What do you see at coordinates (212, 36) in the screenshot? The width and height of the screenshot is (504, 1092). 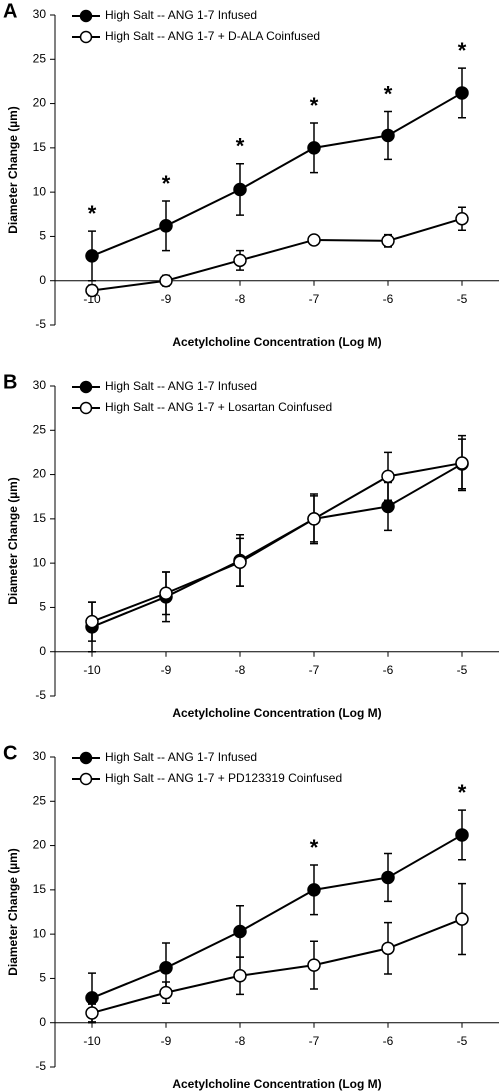 I see `legend-label: High Salt -- ANG 1-7 + D-ALA Coinfused` at bounding box center [212, 36].